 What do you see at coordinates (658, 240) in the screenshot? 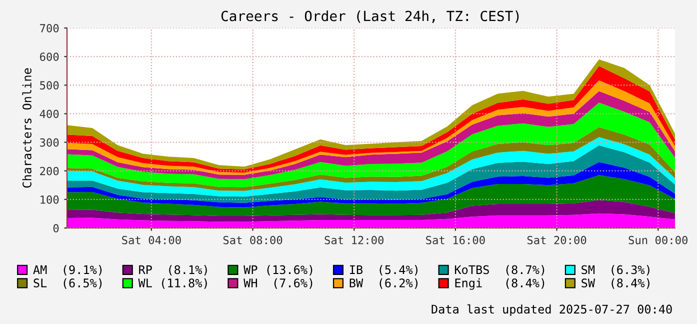
I see `x-tick-label: Sun 00:00` at bounding box center [658, 240].